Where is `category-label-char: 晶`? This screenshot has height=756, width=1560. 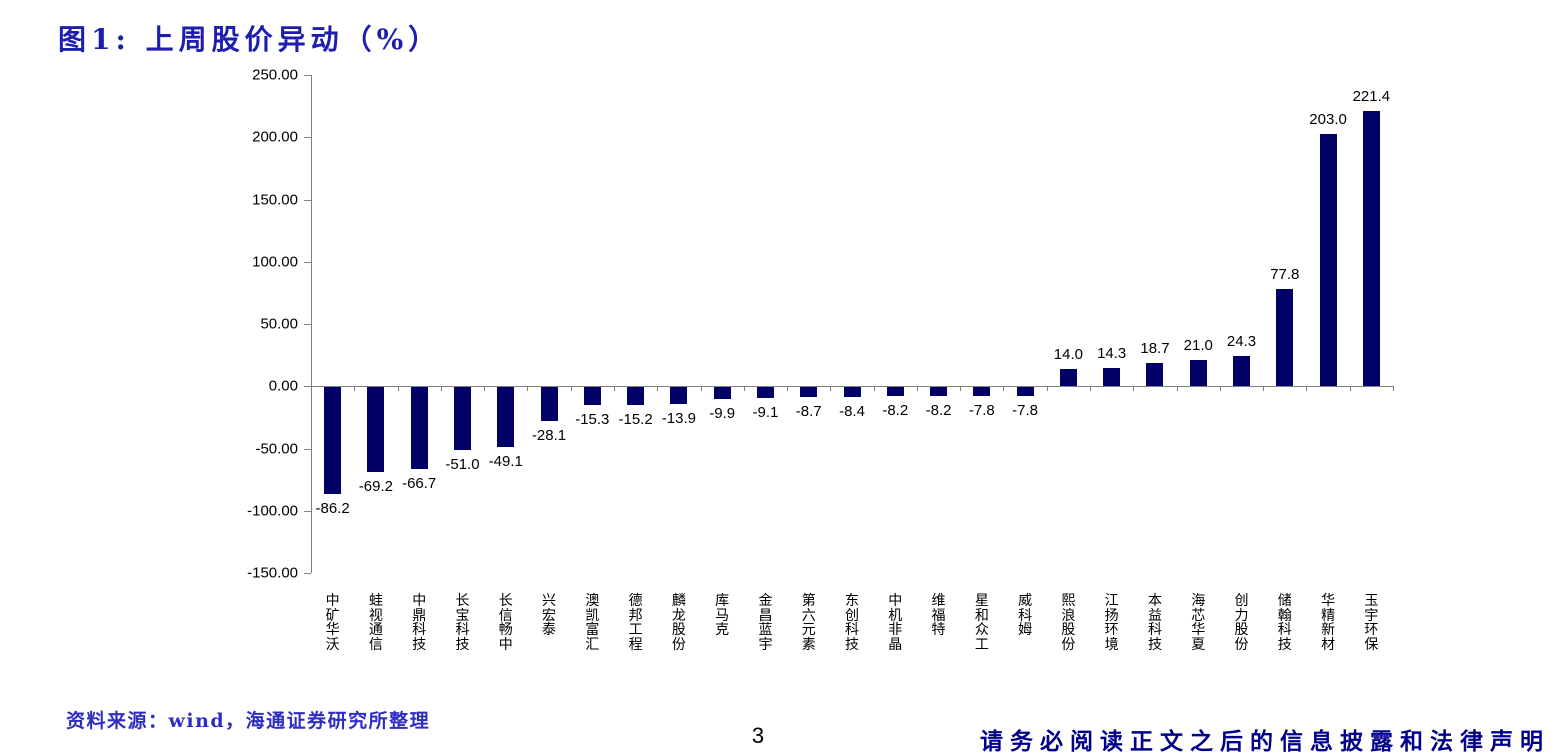
category-label-char: 晶 is located at coordinates (895, 644).